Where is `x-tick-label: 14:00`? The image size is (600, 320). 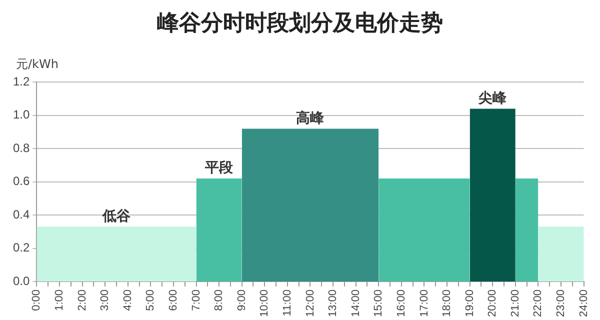
x-tick-label: 14:00 is located at coordinates (356, 303).